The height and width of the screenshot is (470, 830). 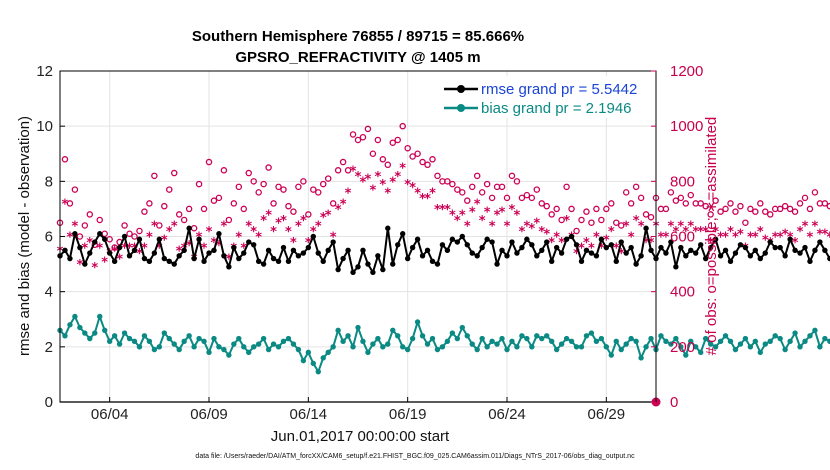 I want to click on legend-rmse-marker, so click(x=461, y=89).